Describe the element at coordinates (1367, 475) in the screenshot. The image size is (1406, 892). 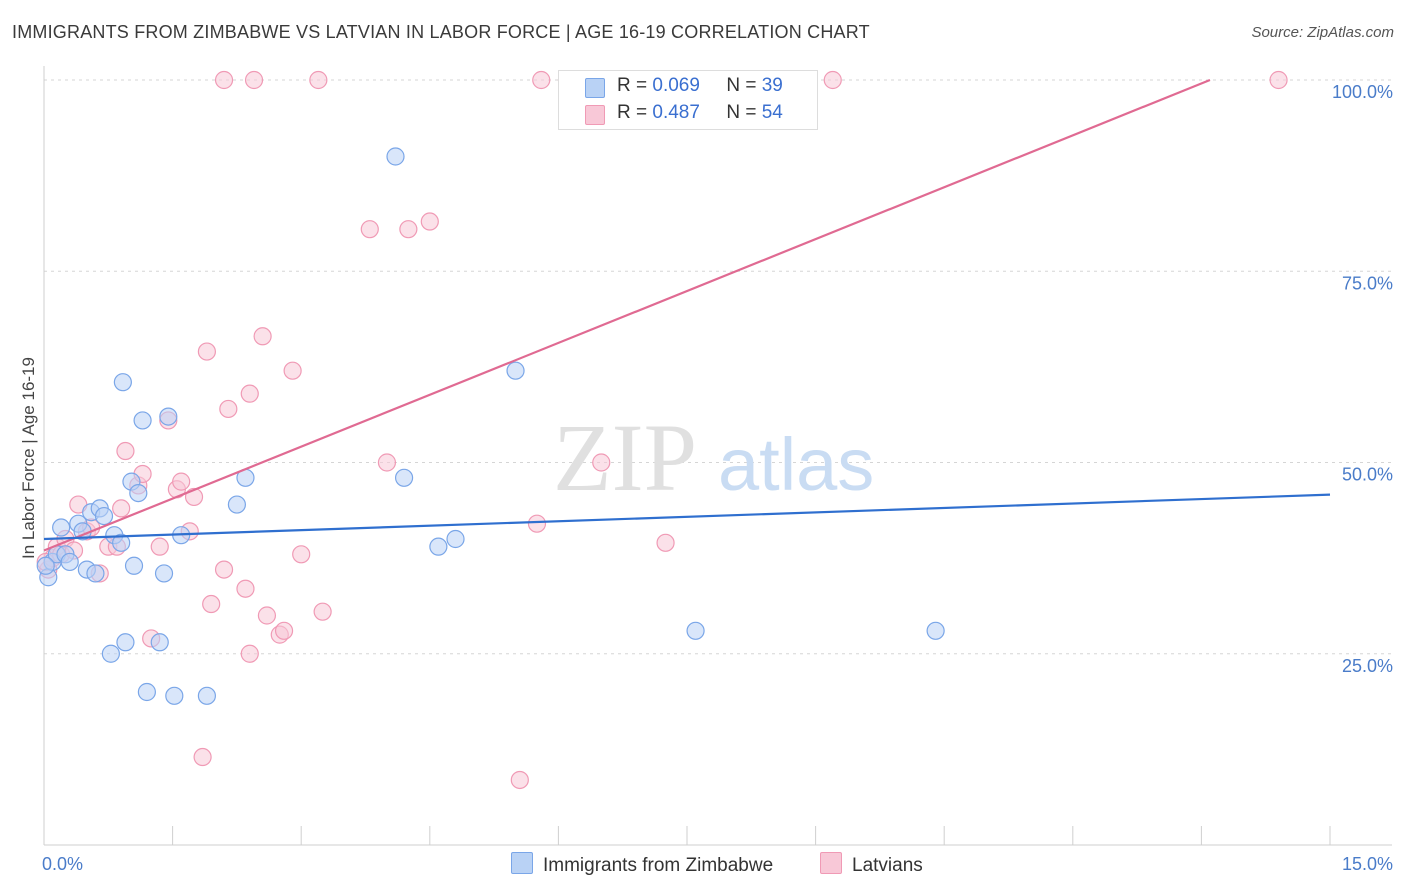
I see `y-tick-label: 50.0%` at that location.